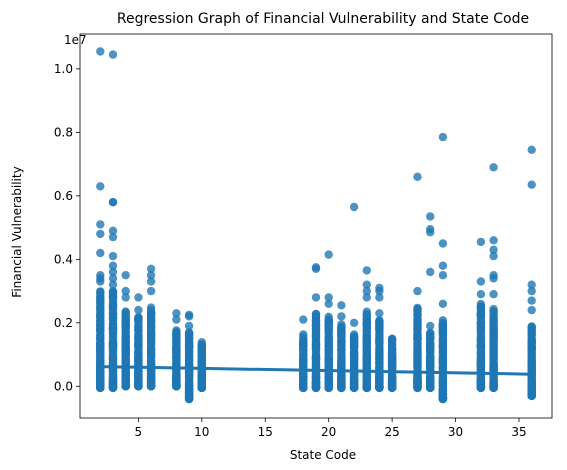 Image resolution: width=567 pixels, height=470 pixels. What do you see at coordinates (323, 455) in the screenshot?
I see `x-axis-label: State Code` at bounding box center [323, 455].